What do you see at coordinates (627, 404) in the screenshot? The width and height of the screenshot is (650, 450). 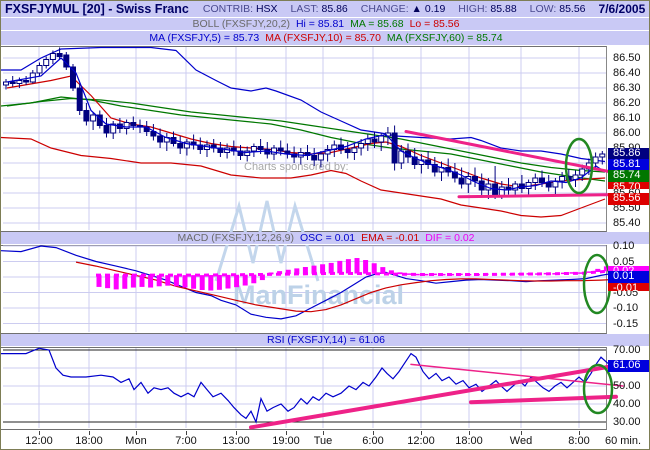 I see `axis-tick-label: 40.00` at bounding box center [627, 404].